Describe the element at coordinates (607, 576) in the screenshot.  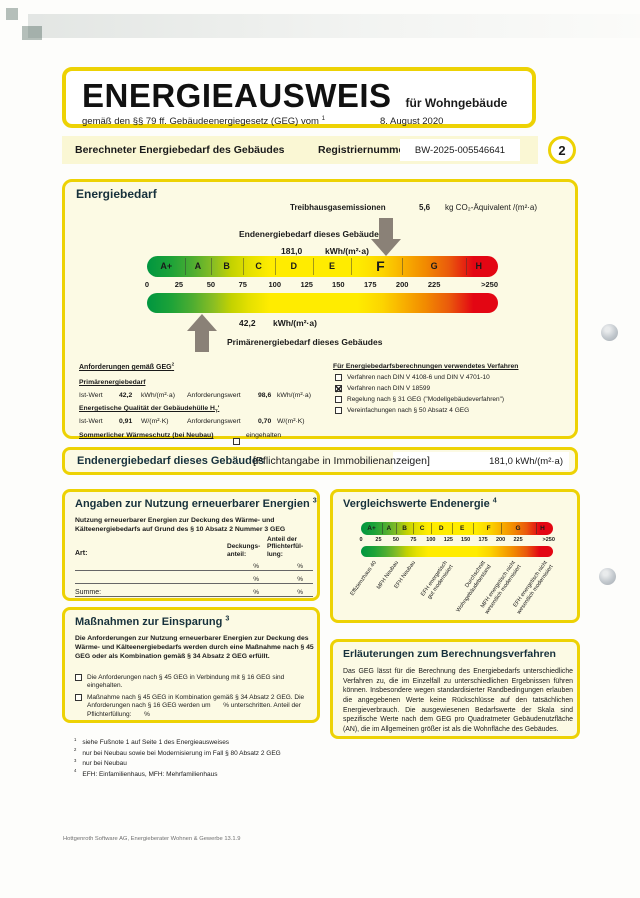
I see `hole-punch` at that location.